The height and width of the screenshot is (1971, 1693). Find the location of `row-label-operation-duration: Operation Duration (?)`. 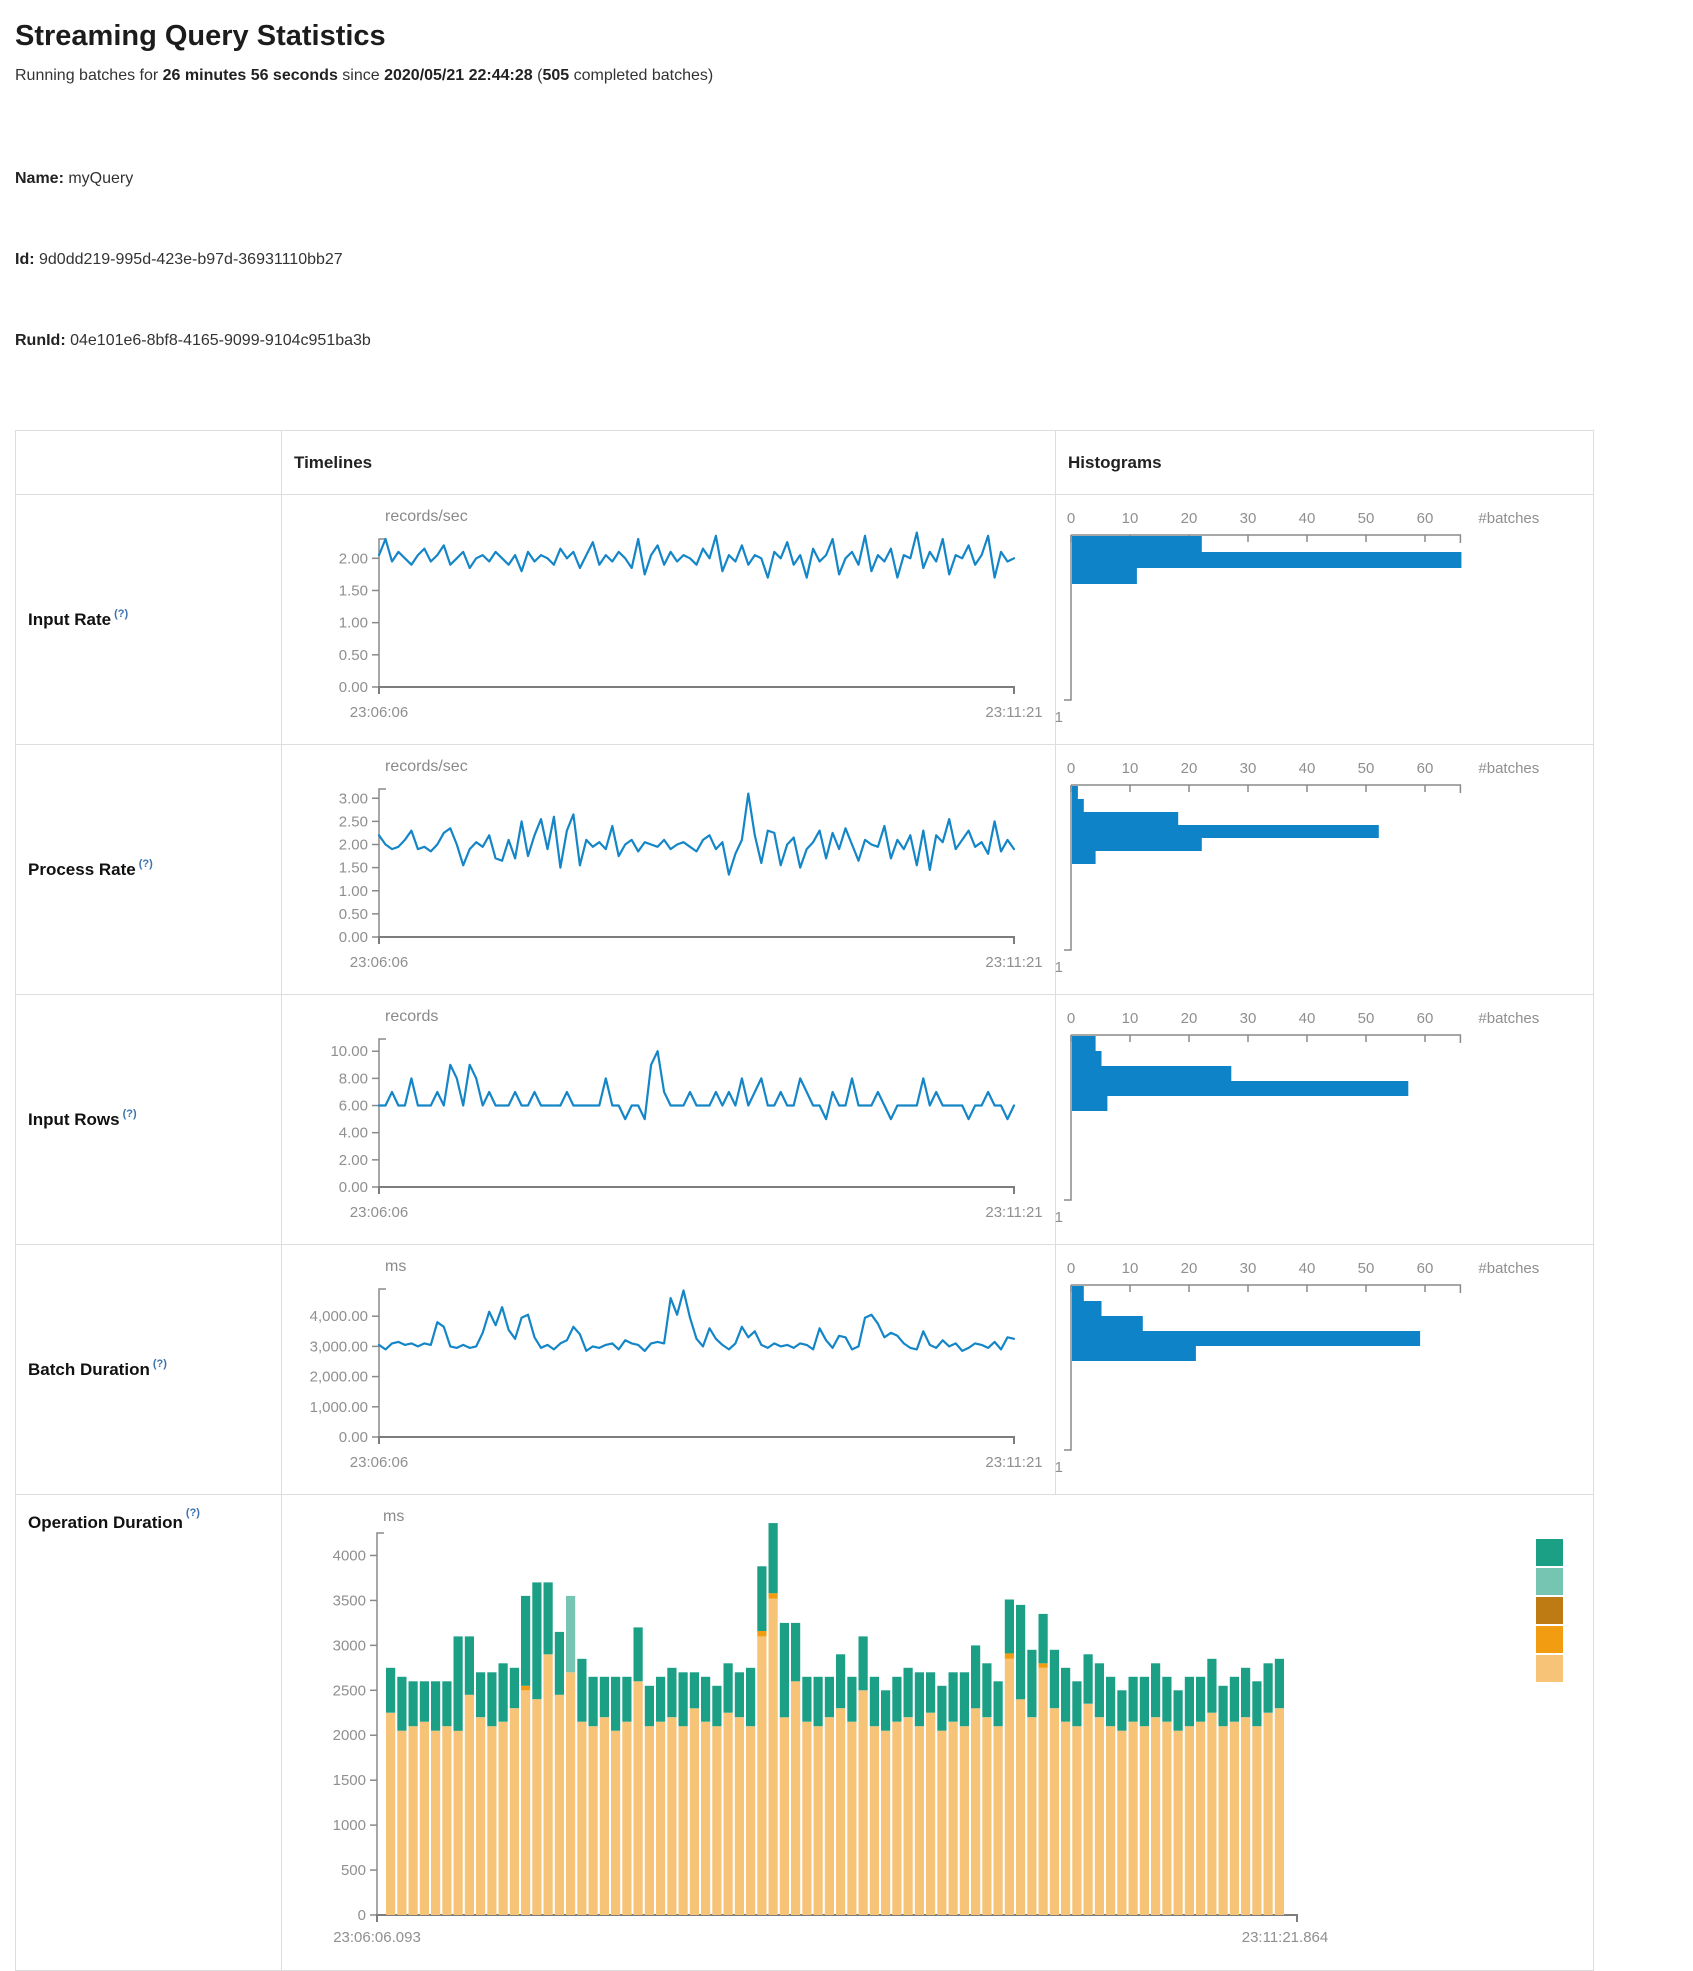

row-label-operation-duration: Operation Duration (?) is located at coordinates (149, 1733).